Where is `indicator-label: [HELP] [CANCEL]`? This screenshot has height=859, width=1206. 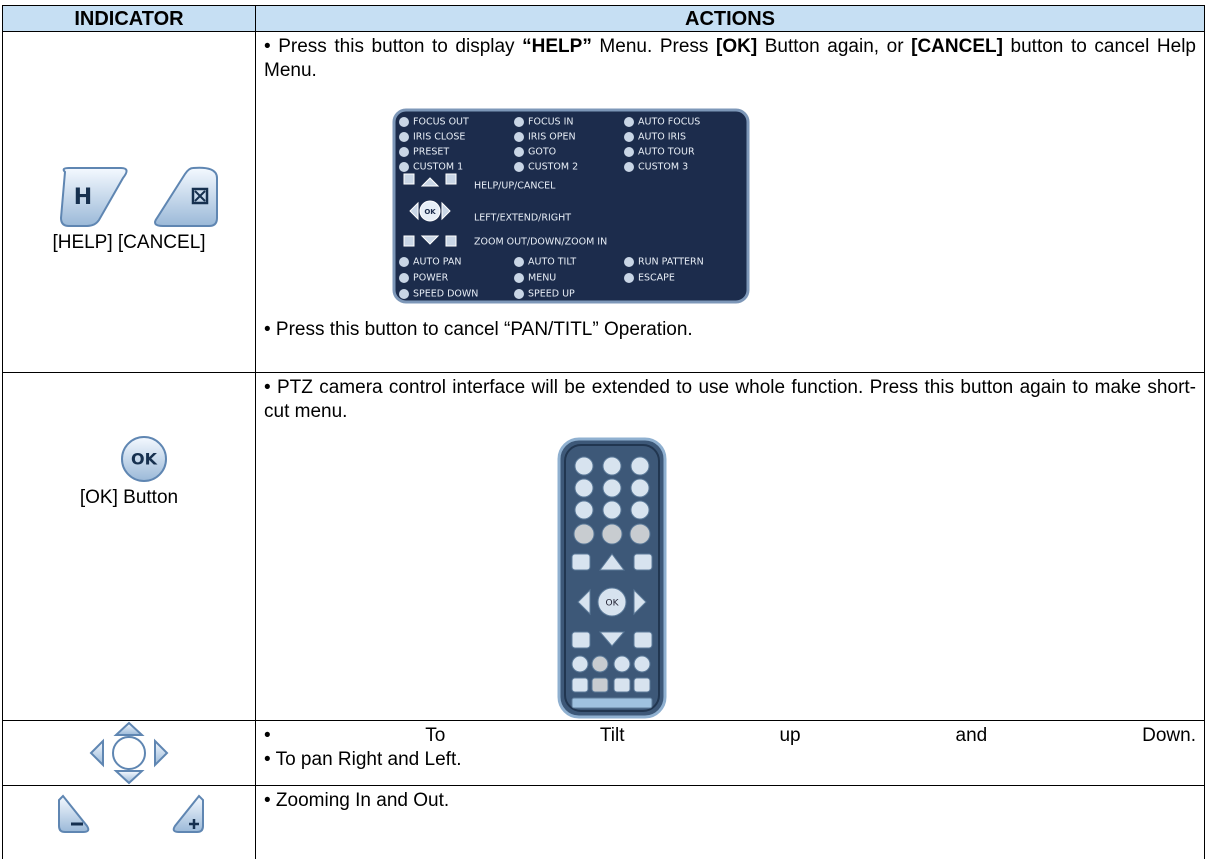 indicator-label: [HELP] [CANCEL] is located at coordinates (129, 242).